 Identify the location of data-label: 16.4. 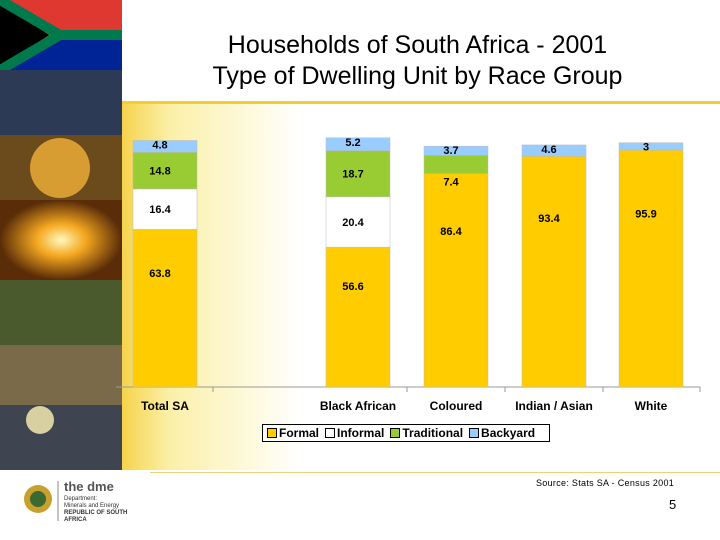
(160, 210).